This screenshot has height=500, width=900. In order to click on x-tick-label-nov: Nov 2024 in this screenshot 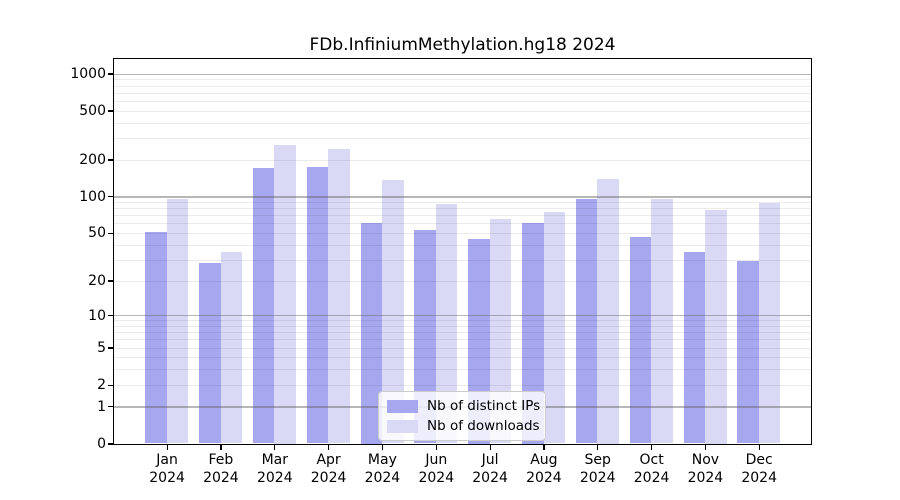, I will do `click(705, 469)`.